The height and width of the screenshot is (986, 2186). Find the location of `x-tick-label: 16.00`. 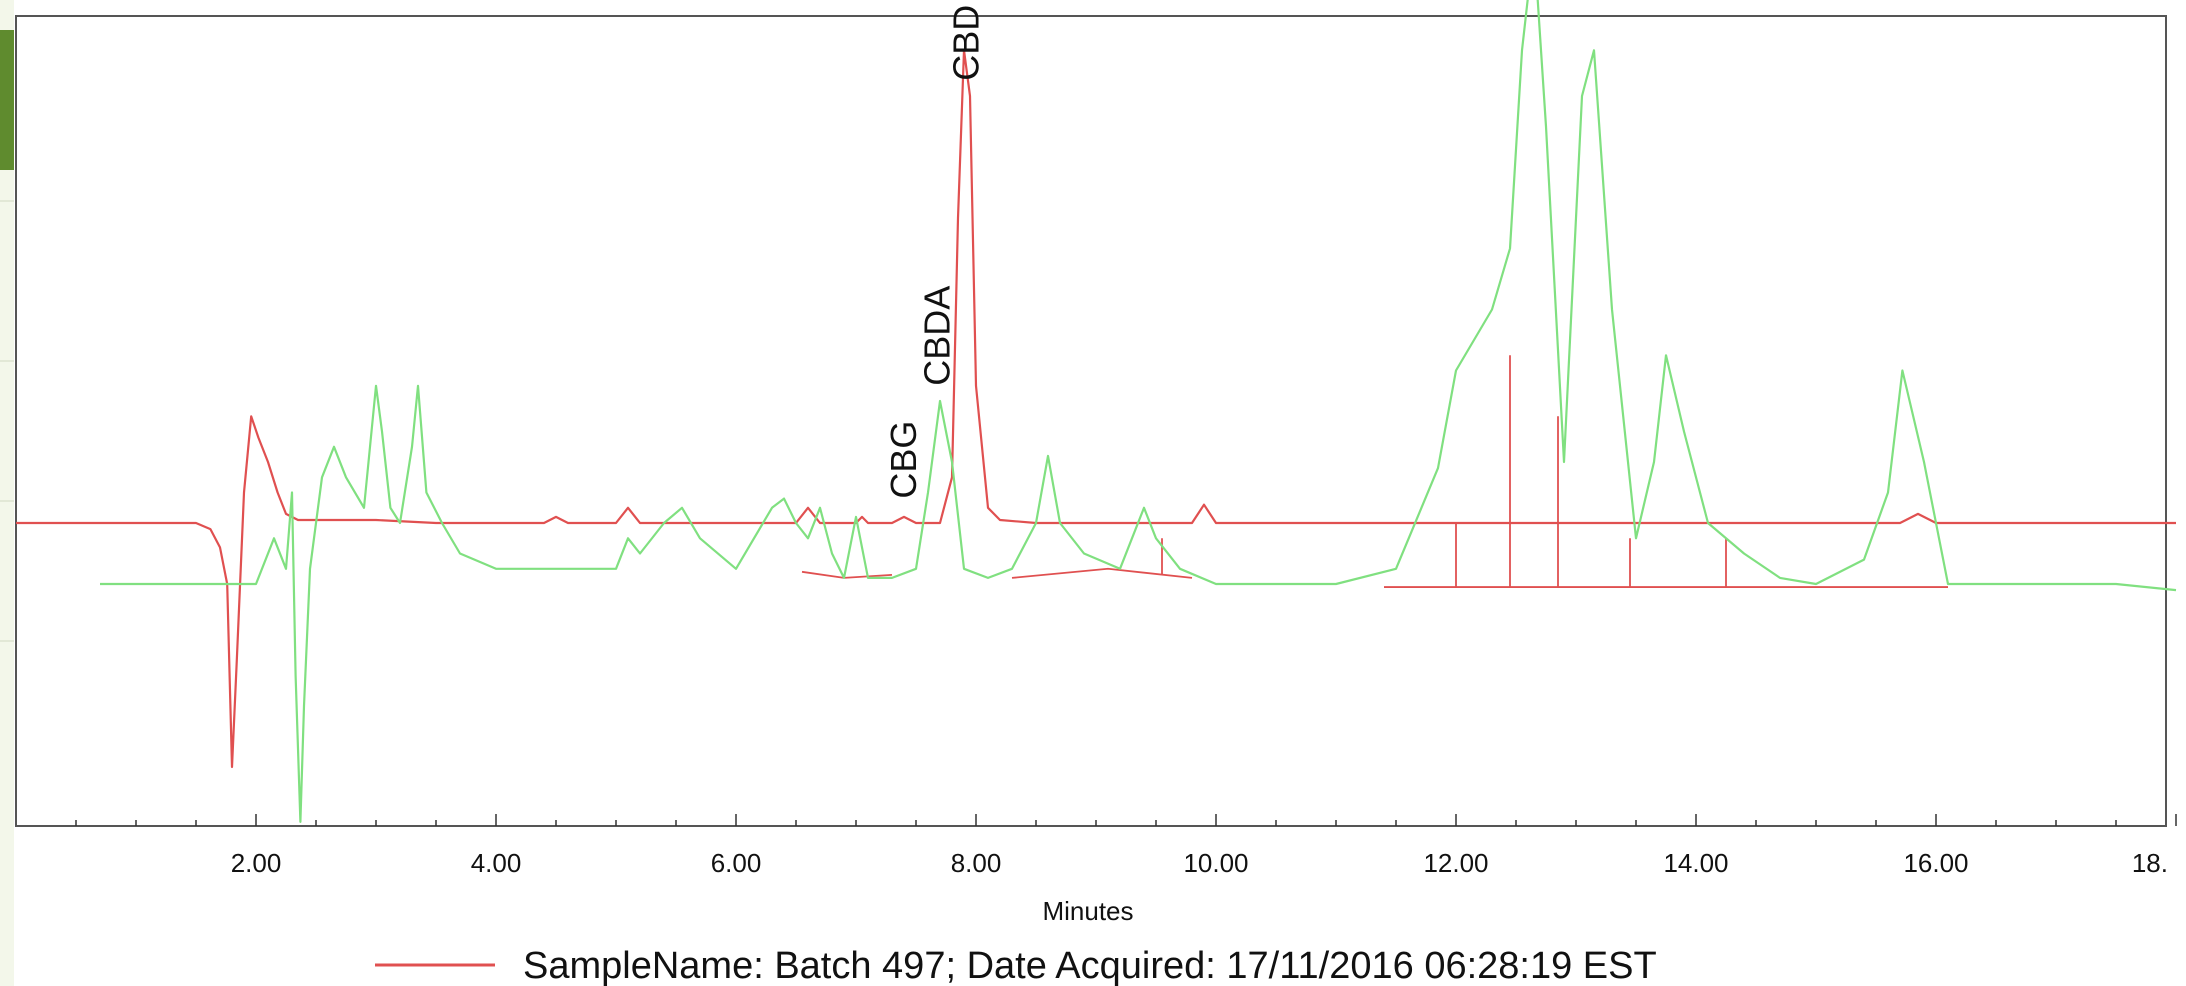

x-tick-label: 16.00 is located at coordinates (1935, 863).